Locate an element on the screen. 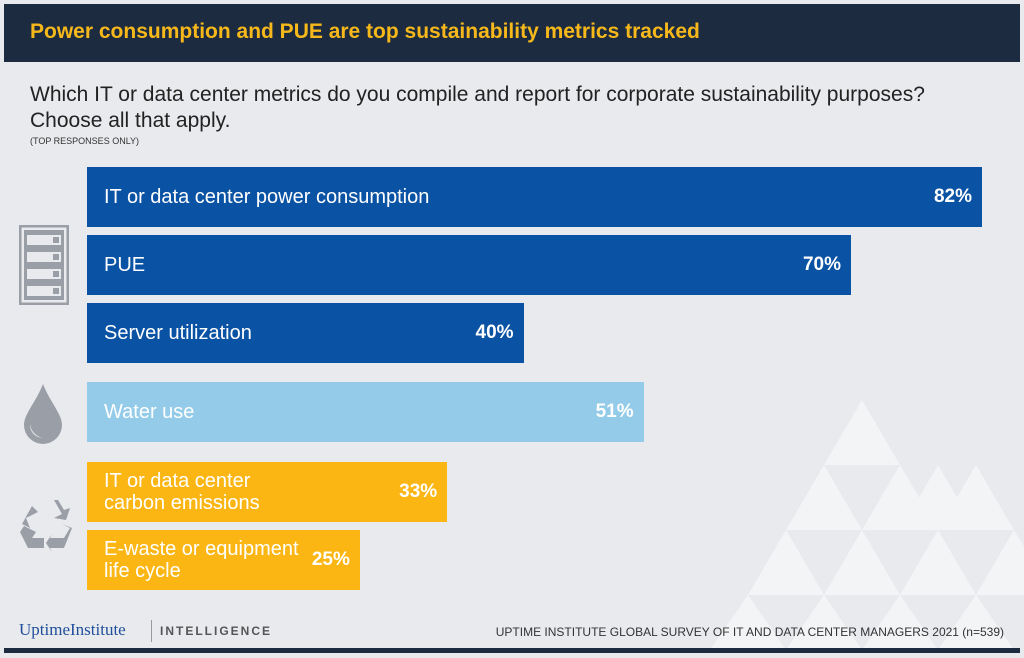 The image size is (1024, 658). bar: IT or data center carbon emissions 33% is located at coordinates (267, 492).